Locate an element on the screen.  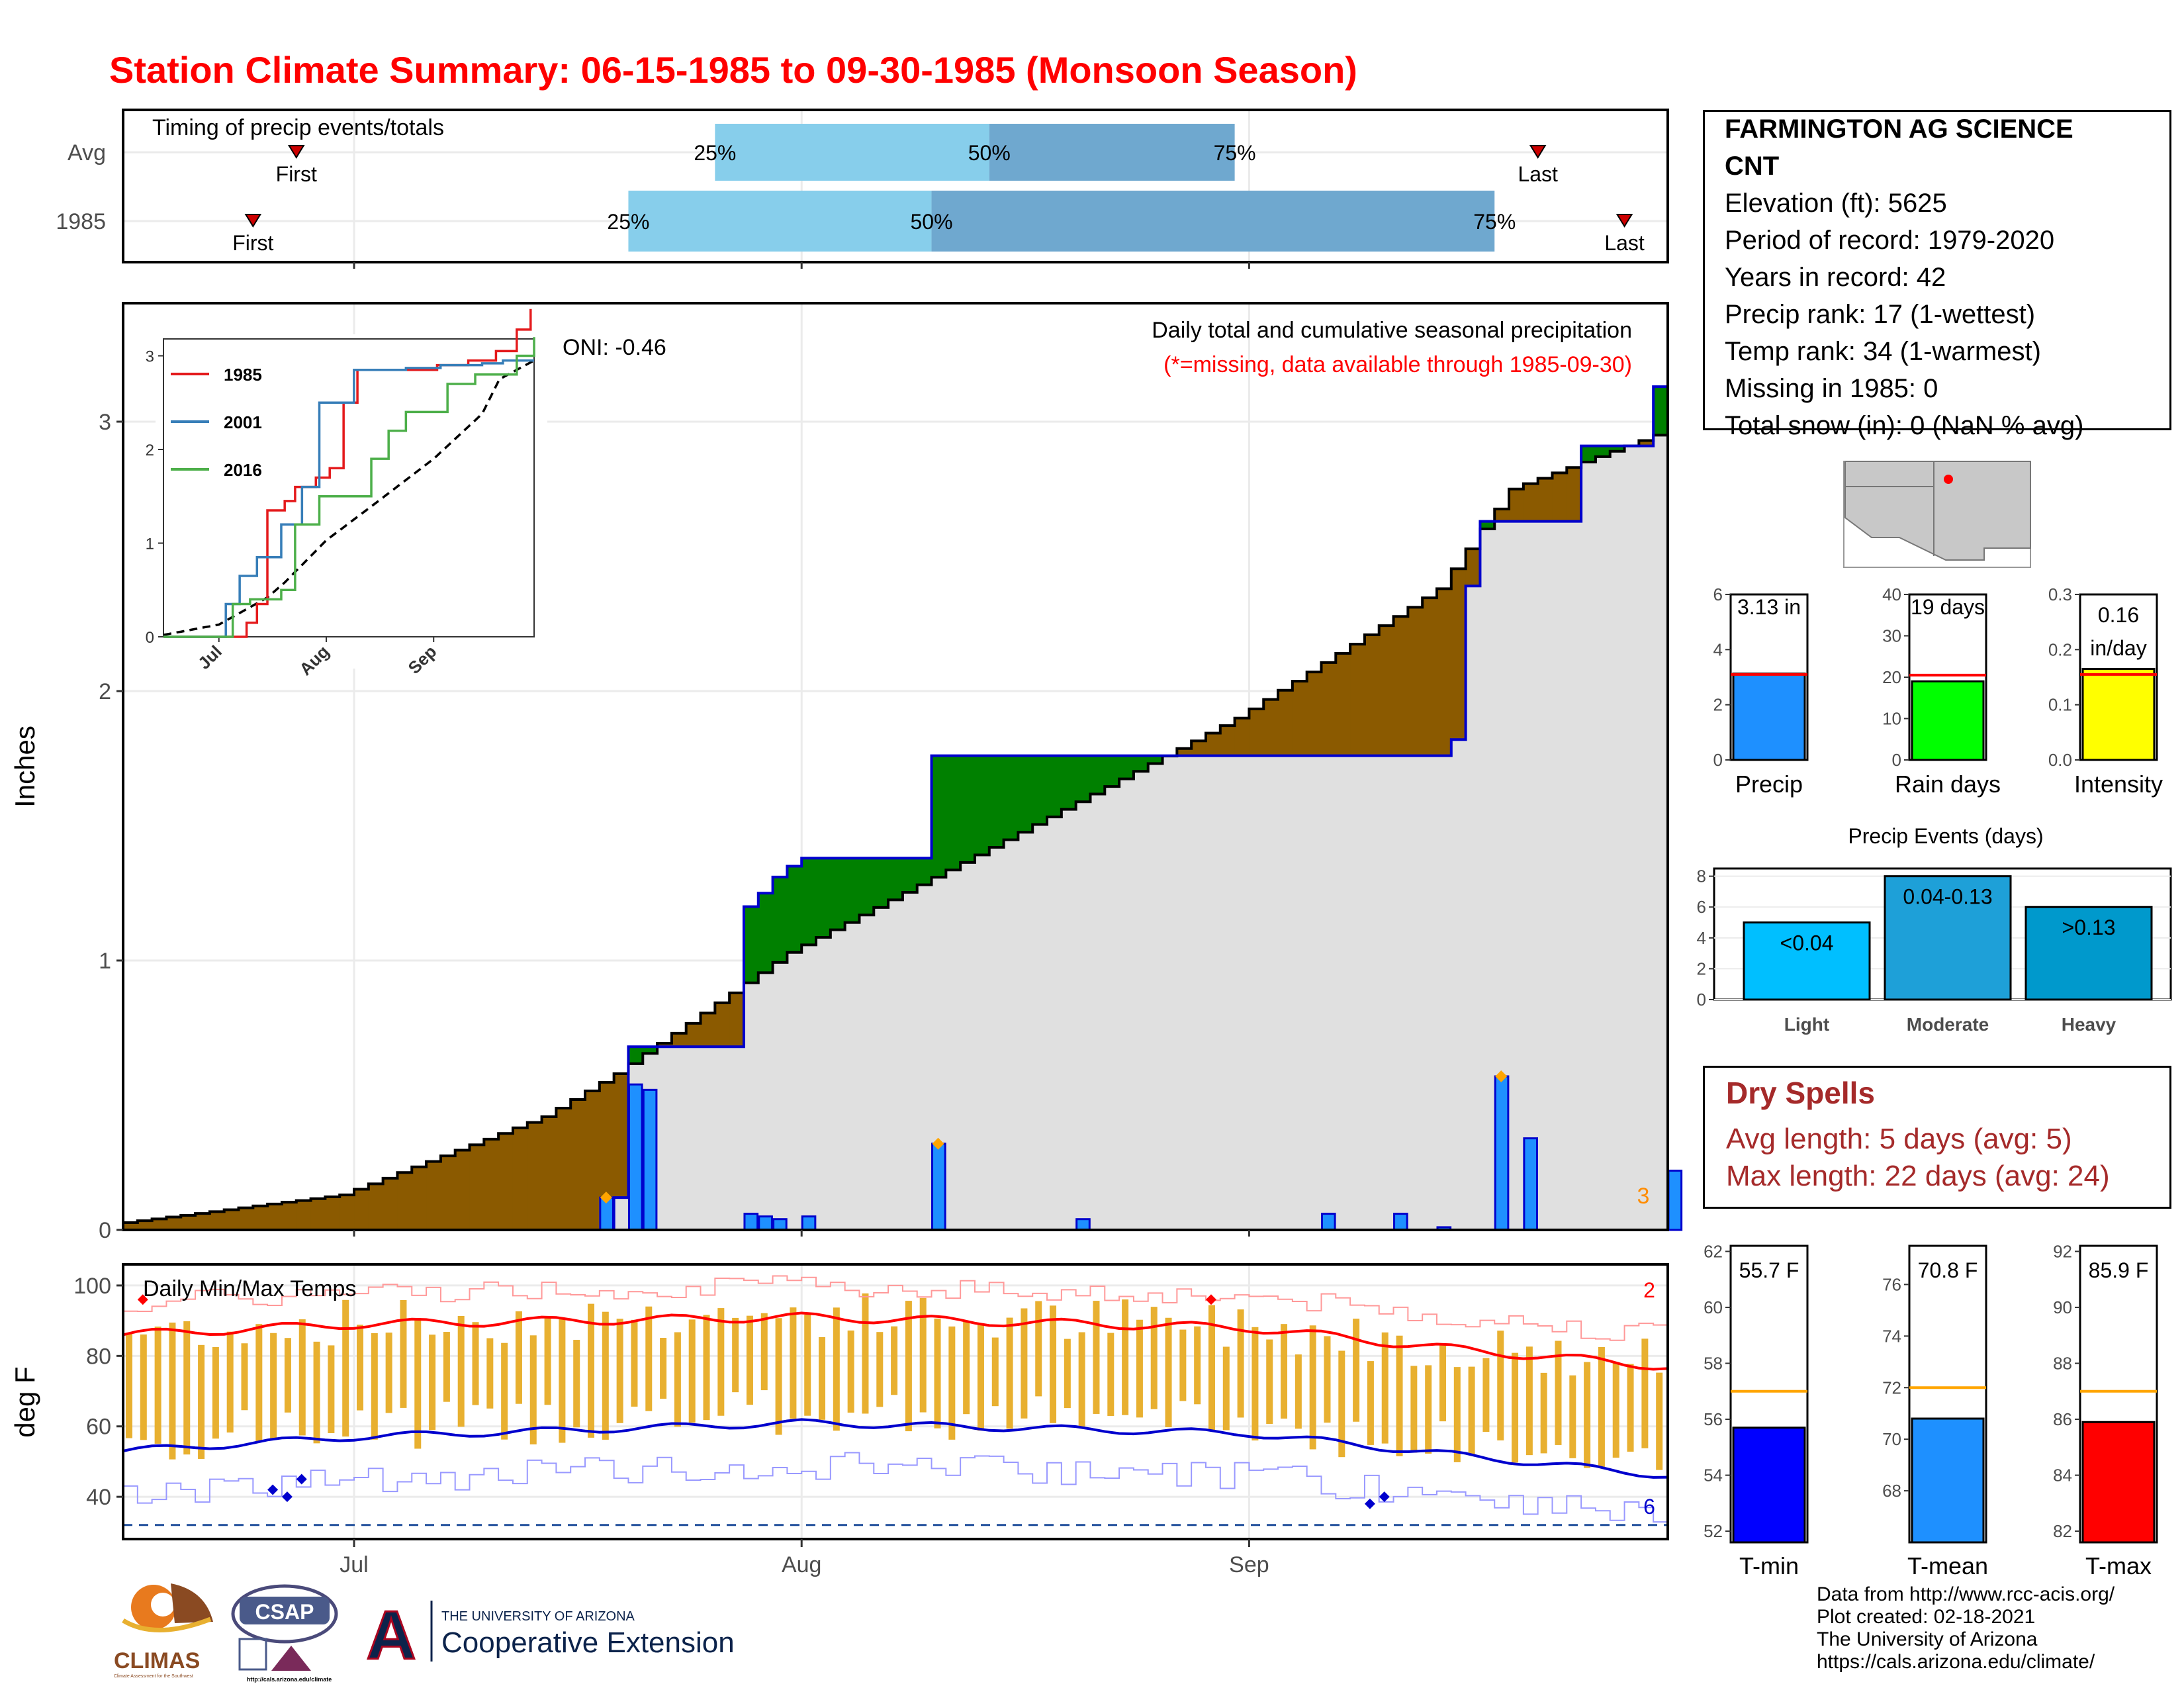
csap-logo-url: http://cals.arizona.edu/climate is located at coordinates (289, 1679).